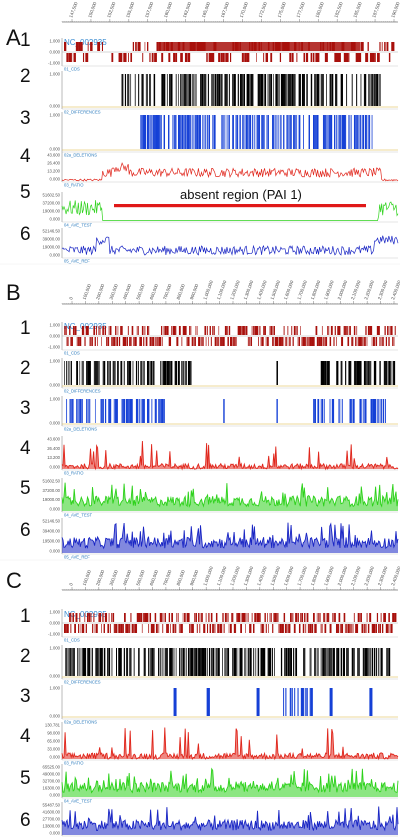 The height and width of the screenshot is (837, 400). What do you see at coordinates (225, 9) in the screenshot?
I see `scale-label: 167,500` at bounding box center [225, 9].